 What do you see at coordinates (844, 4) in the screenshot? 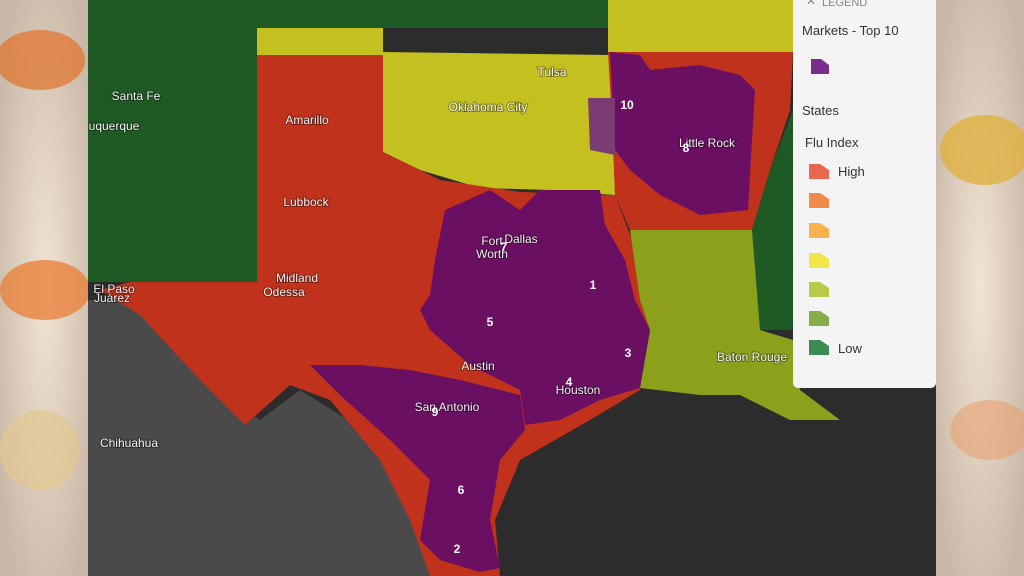
I see `legend-header: LEGEND` at bounding box center [844, 4].